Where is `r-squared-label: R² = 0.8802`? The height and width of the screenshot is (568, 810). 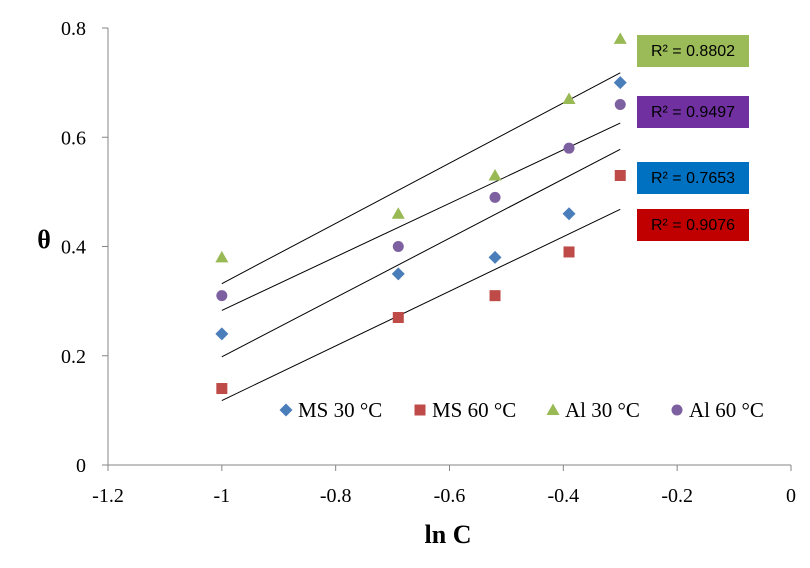 r-squared-label: R² = 0.8802 is located at coordinates (693, 51).